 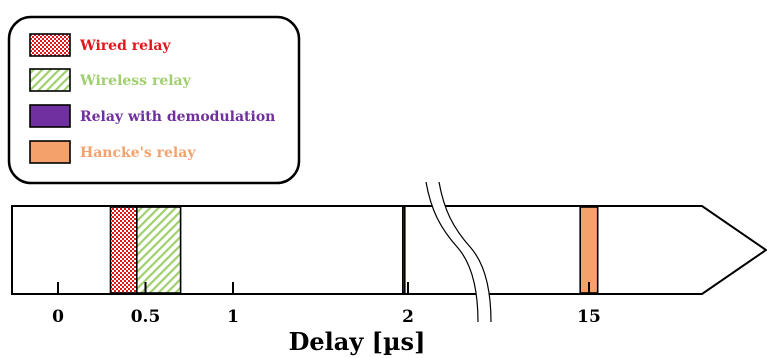 I want to click on legend-swatch-relay-with-demodulation, so click(x=50, y=116).